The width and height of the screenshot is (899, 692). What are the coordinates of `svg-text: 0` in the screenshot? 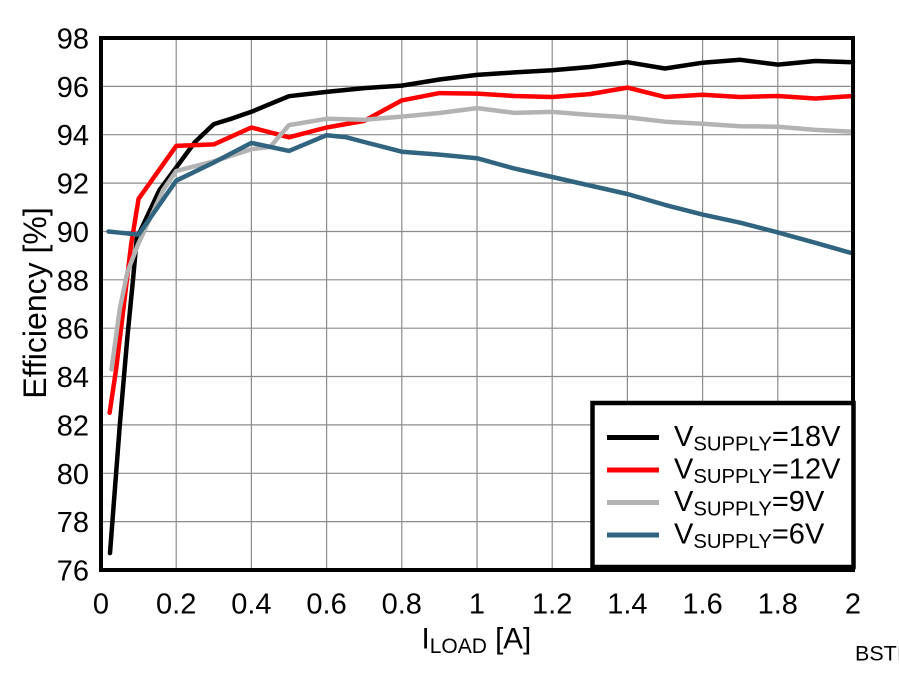 It's located at (101, 605).